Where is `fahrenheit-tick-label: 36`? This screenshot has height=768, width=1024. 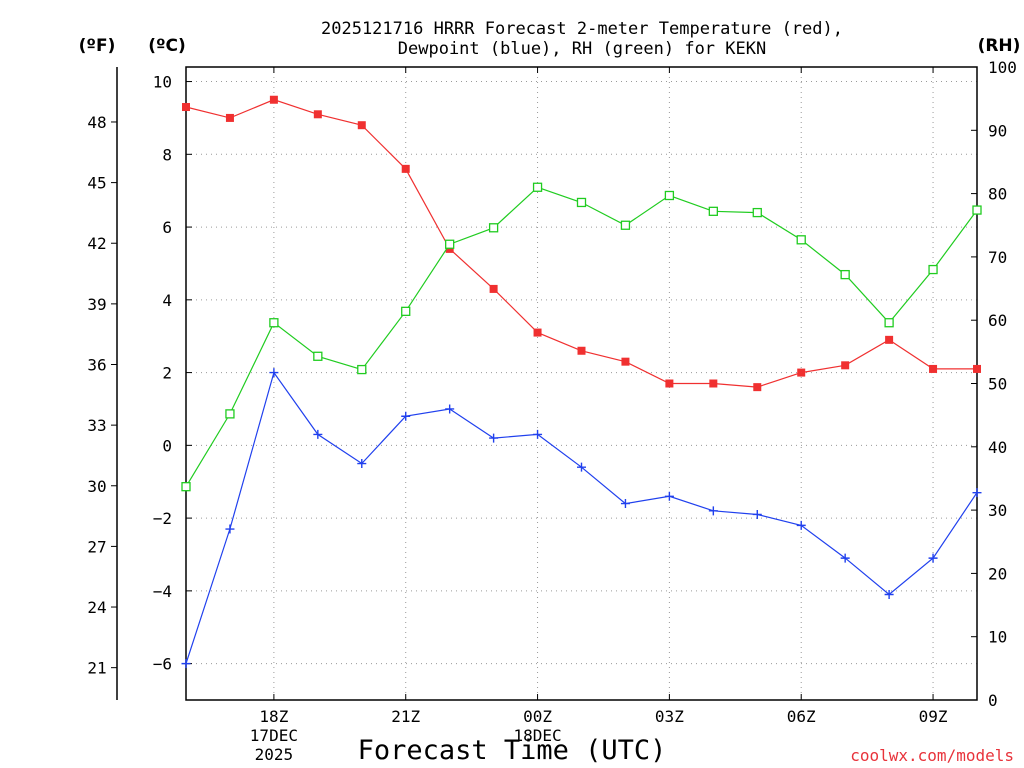
fahrenheit-tick-label: 36 is located at coordinates (96, 365).